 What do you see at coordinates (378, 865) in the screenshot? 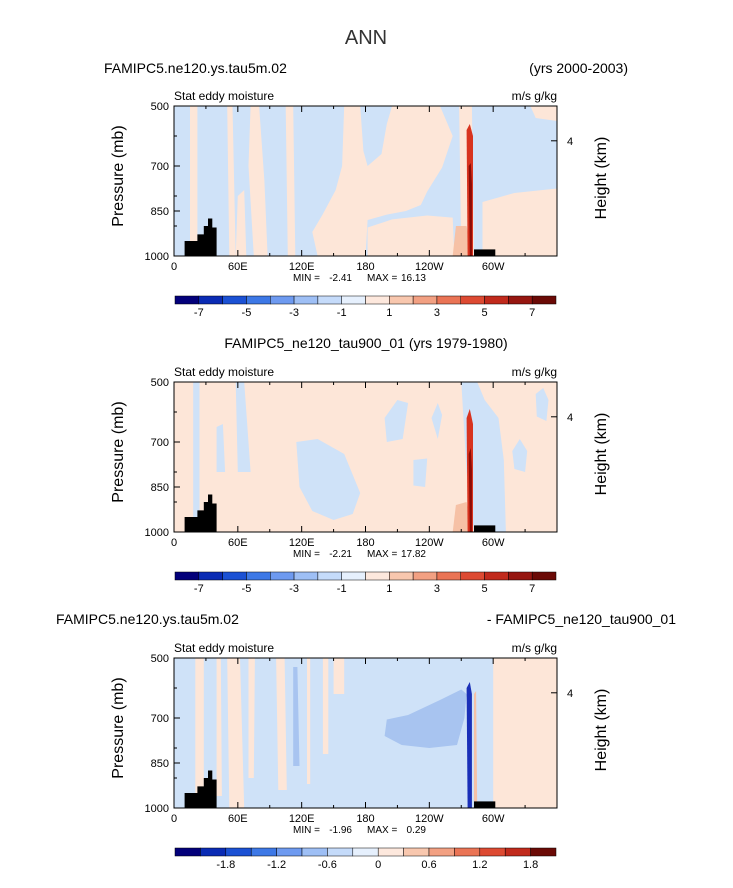
I see `colorbar-label: 0` at bounding box center [378, 865].